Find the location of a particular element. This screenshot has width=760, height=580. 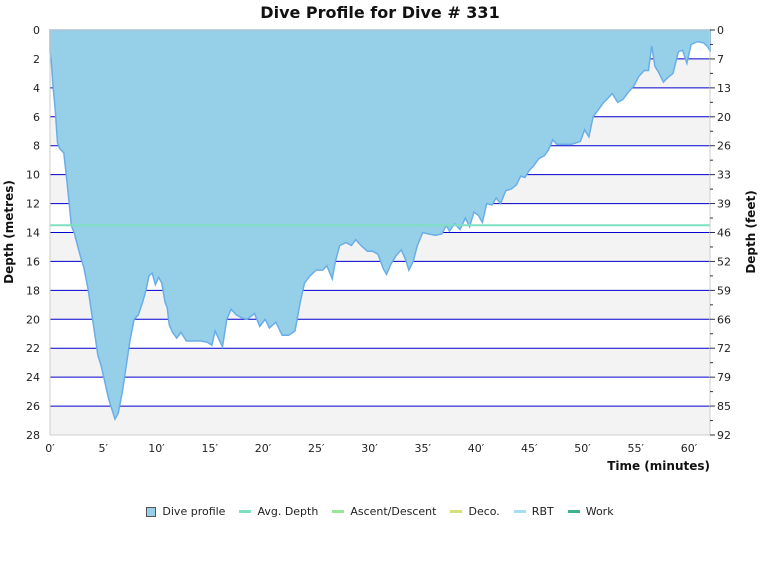

y-right-tick-label: 59 is located at coordinates (724, 290).